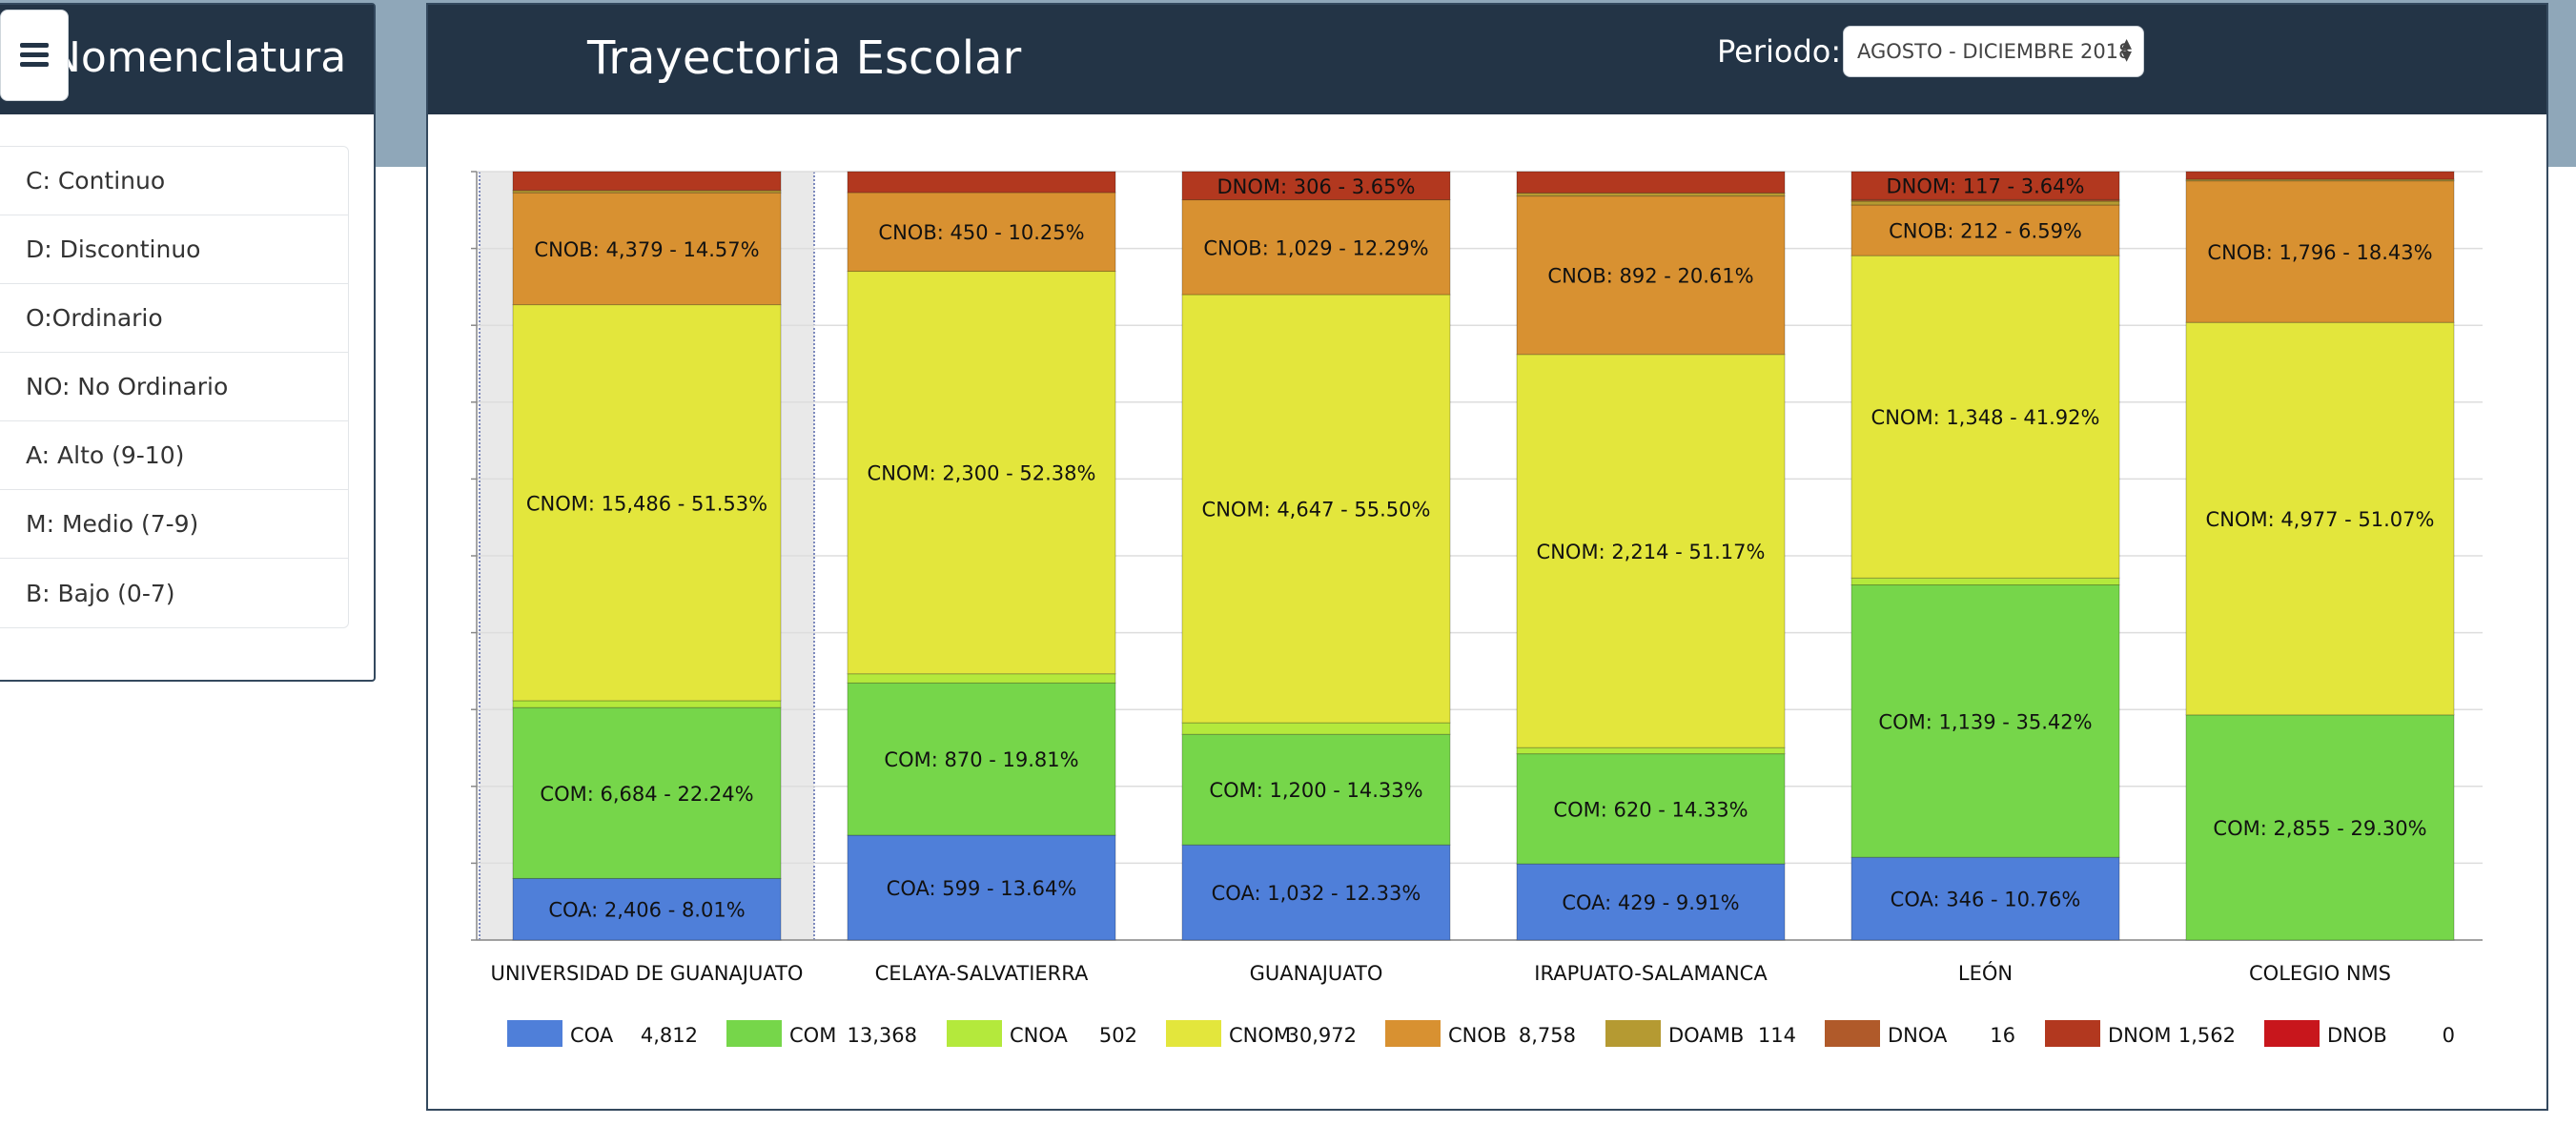  I want to click on data-label: DNOM: 117 - 3.64%, so click(1985, 187).